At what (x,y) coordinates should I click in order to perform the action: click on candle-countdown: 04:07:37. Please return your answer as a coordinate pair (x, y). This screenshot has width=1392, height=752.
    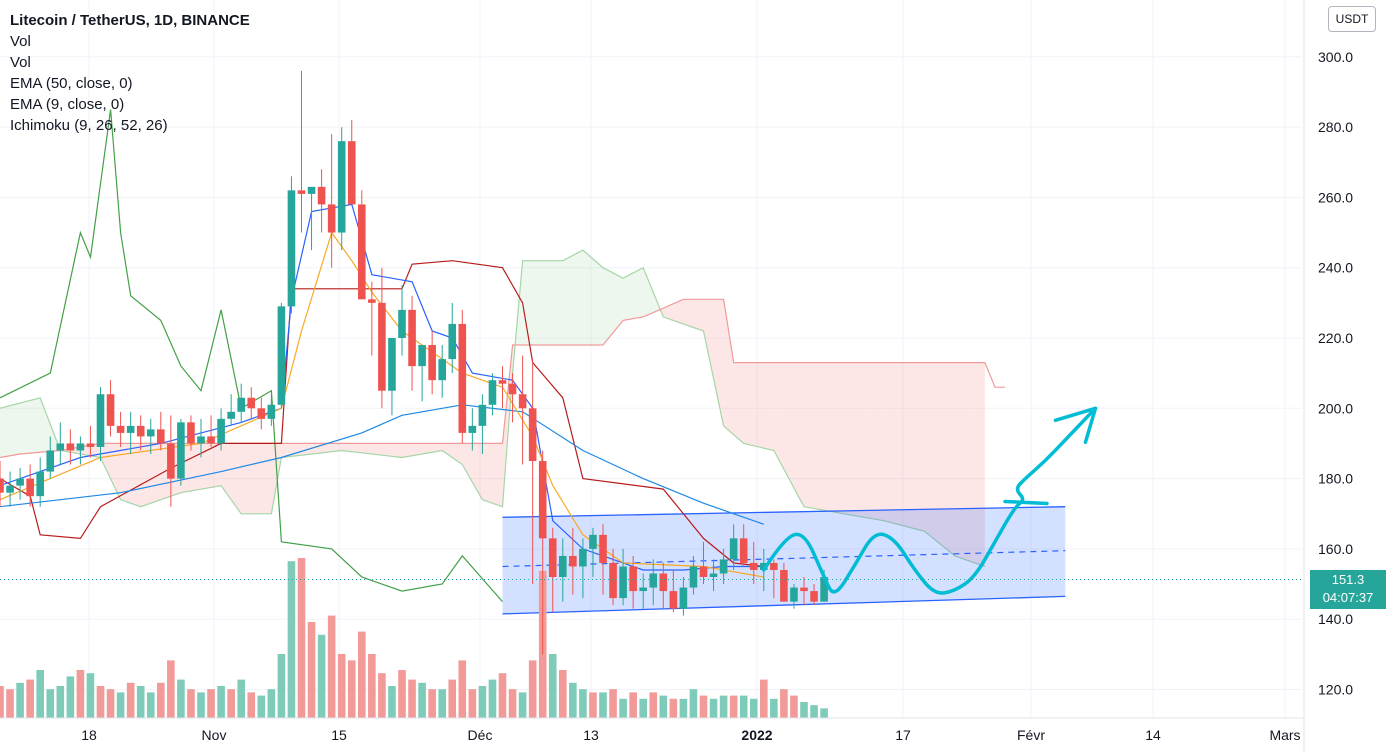
    Looking at the image, I should click on (1348, 597).